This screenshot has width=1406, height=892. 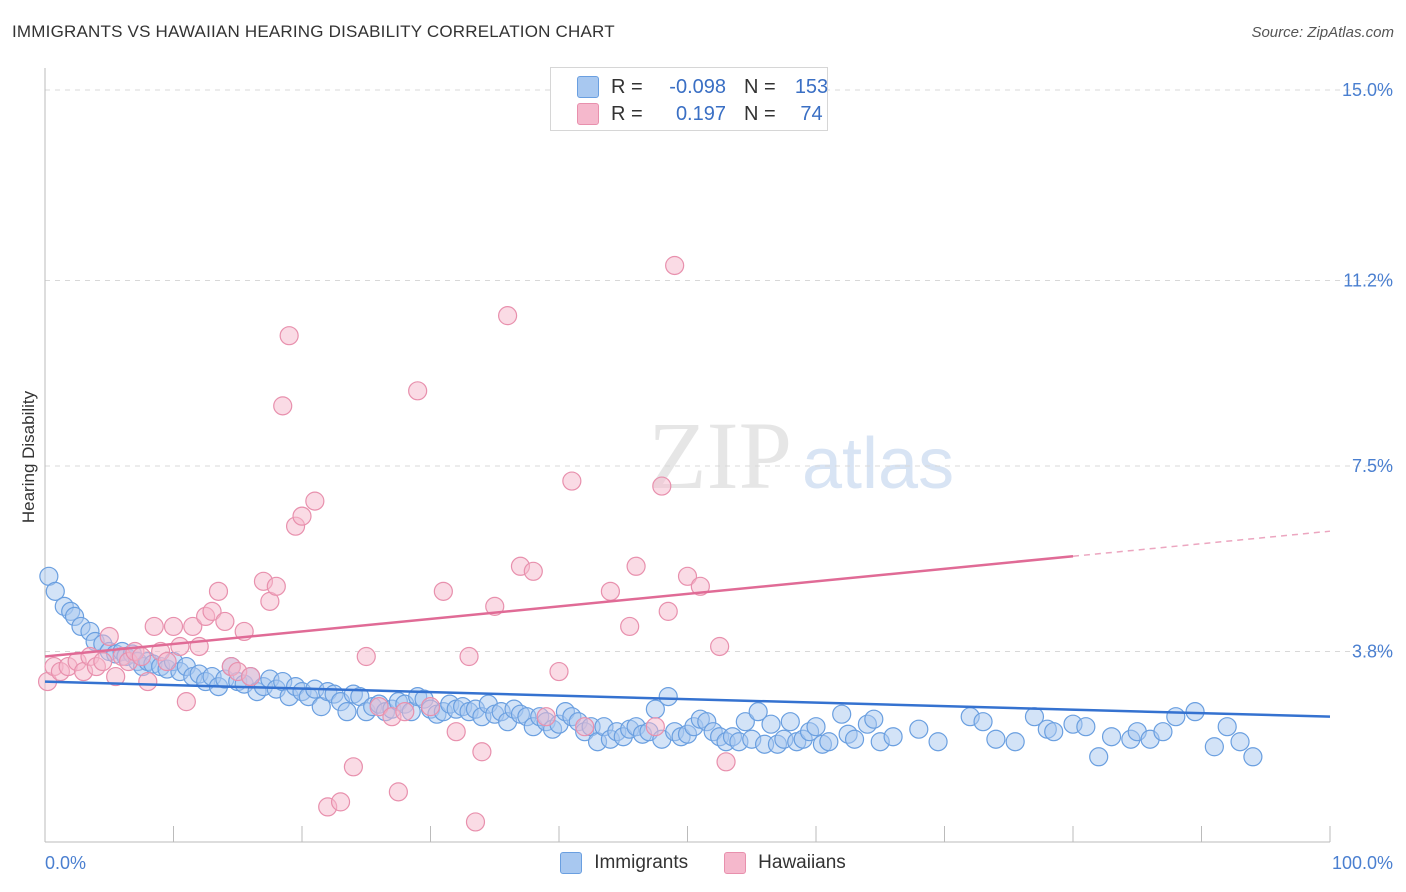 I want to click on hawaiians-legend-label: Hawaiians, so click(x=802, y=862).